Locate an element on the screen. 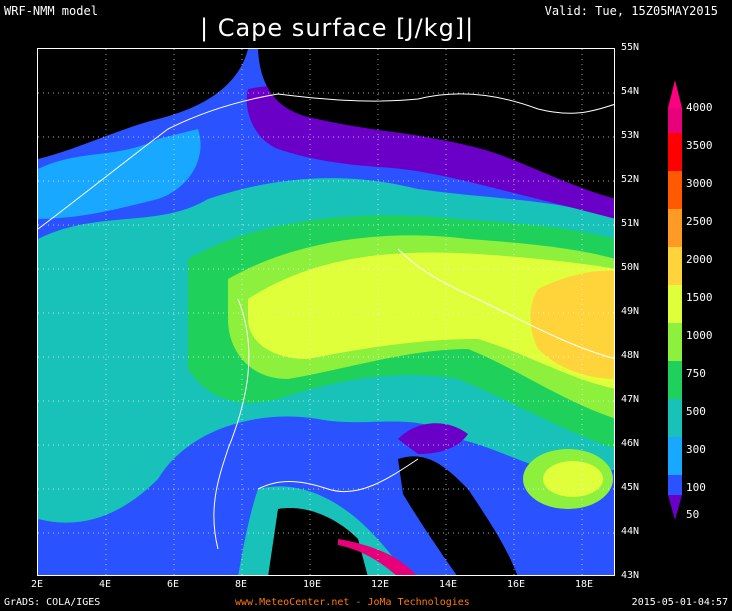  legend-label-1500: 1500 is located at coordinates (699, 297).